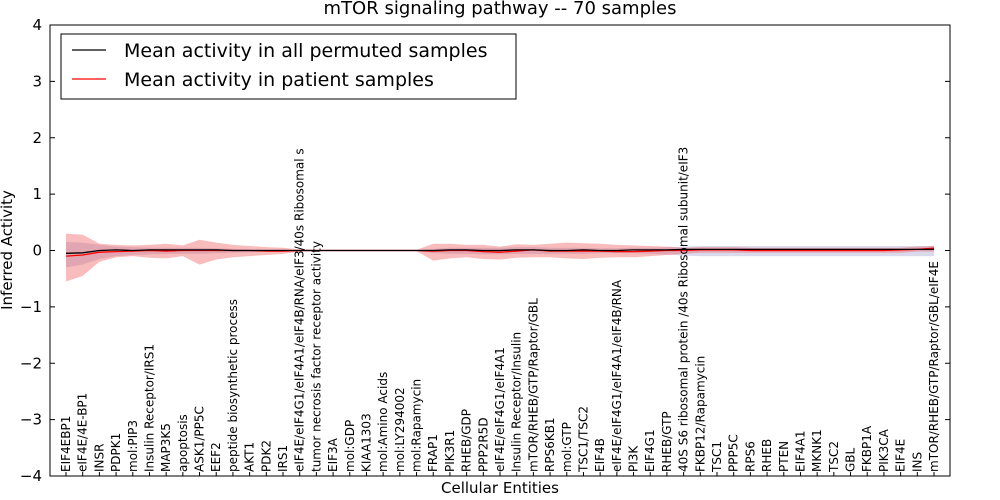 This screenshot has height=500, width=1000. What do you see at coordinates (851, 459) in the screenshot?
I see `x-category-label: GBL` at bounding box center [851, 459].